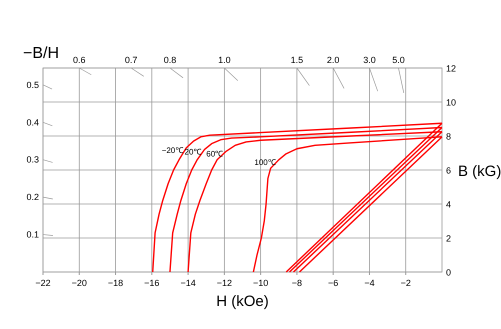 The height and width of the screenshot is (329, 501). I want to click on series-label: 20℃, so click(193, 152).